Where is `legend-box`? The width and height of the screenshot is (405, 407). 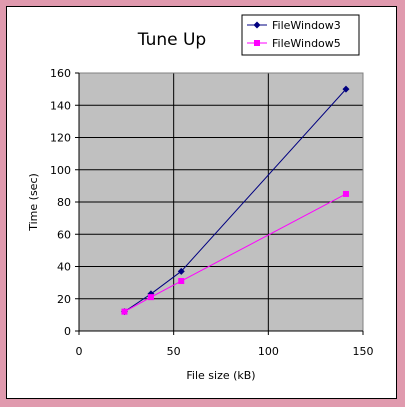
legend-box is located at coordinates (300, 35).